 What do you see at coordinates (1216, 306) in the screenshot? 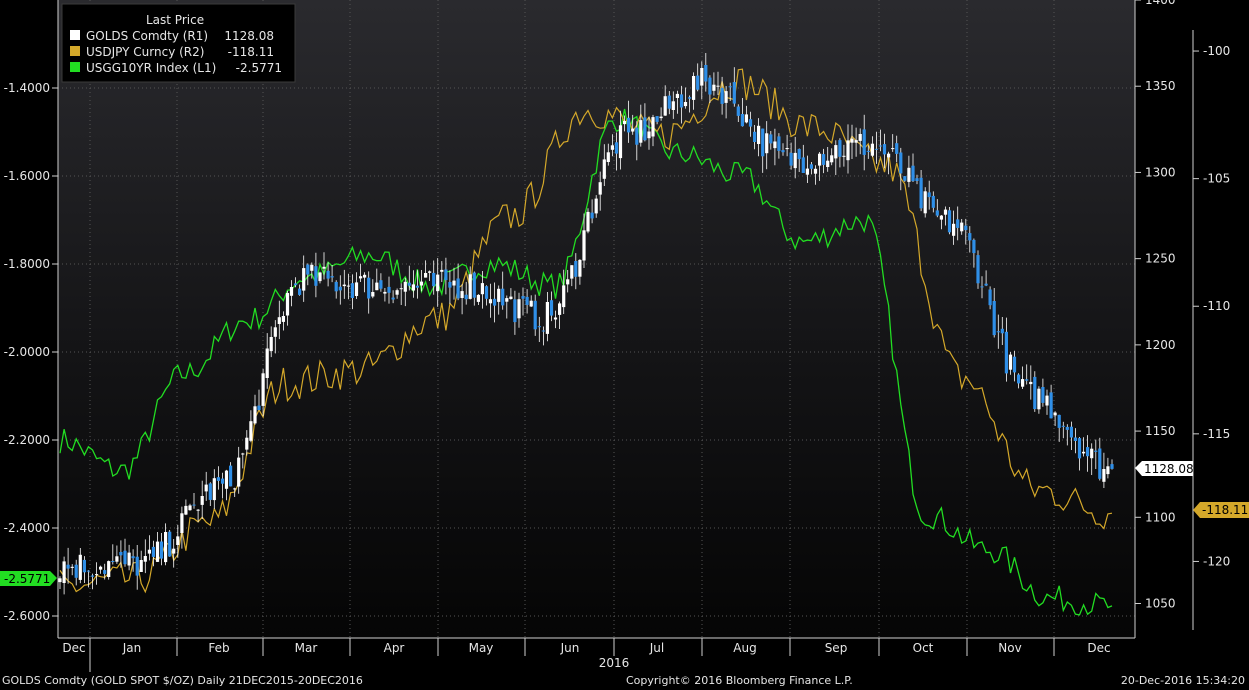
I see `tick-label-r2: -110` at bounding box center [1216, 306].